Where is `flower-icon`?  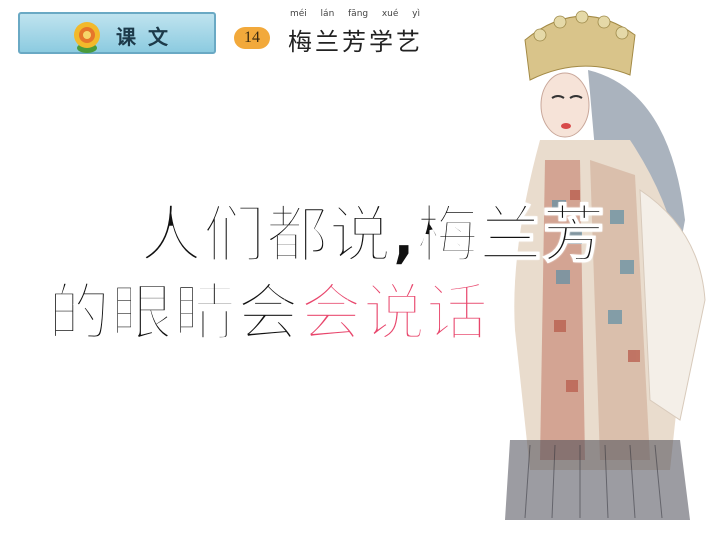 flower-icon is located at coordinates (87, 37).